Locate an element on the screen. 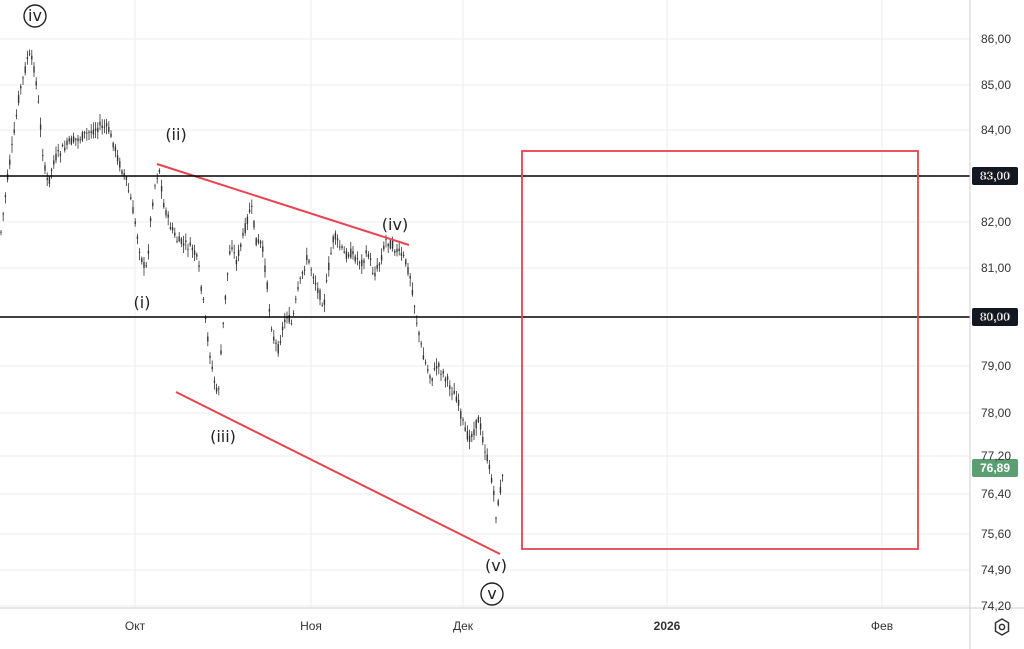  y-tick-label: 82,00 is located at coordinates (996, 222).